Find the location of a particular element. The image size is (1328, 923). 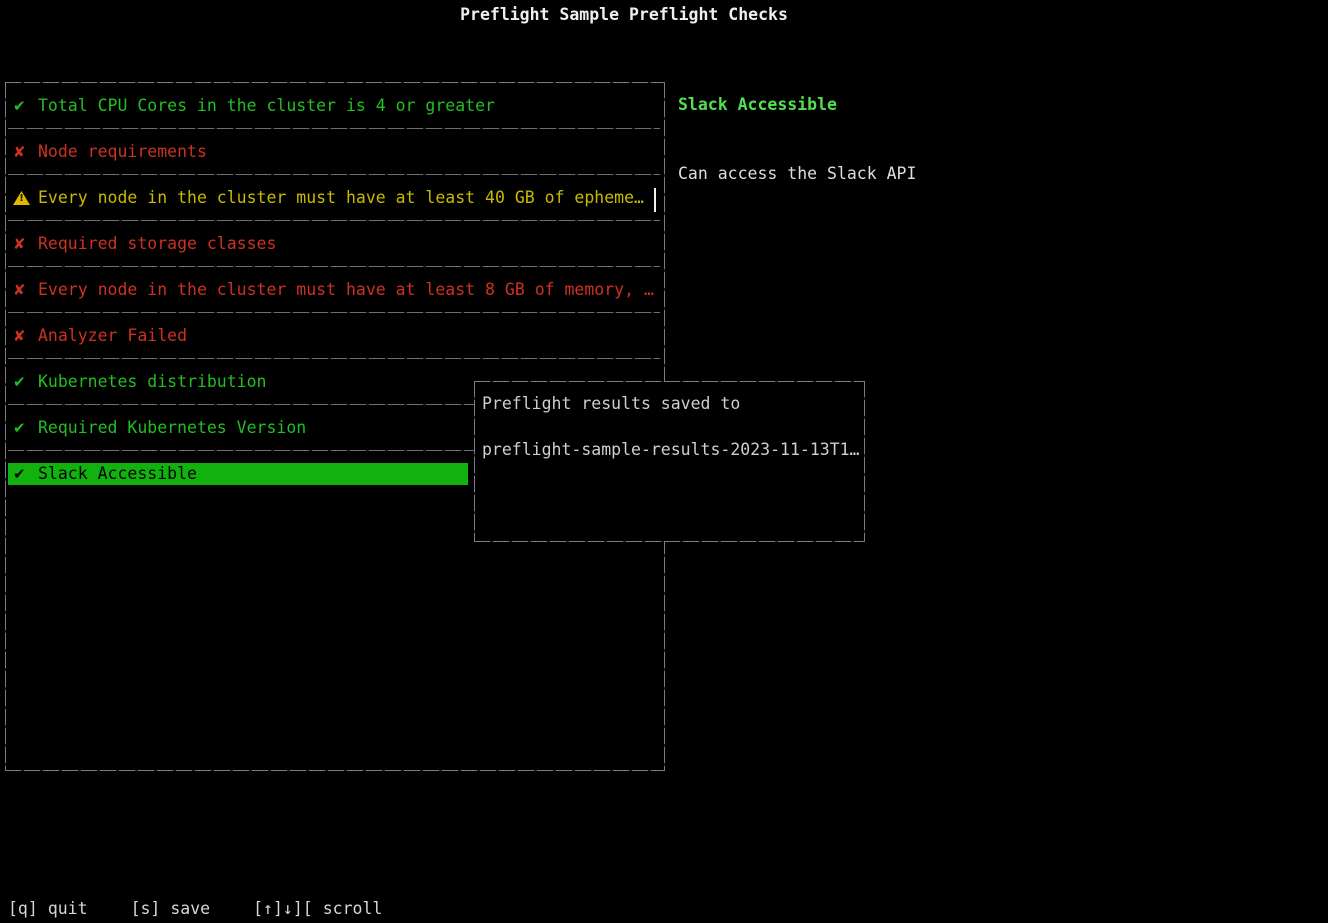

check-row: ✘ Node requirements is located at coordinates (335, 152).